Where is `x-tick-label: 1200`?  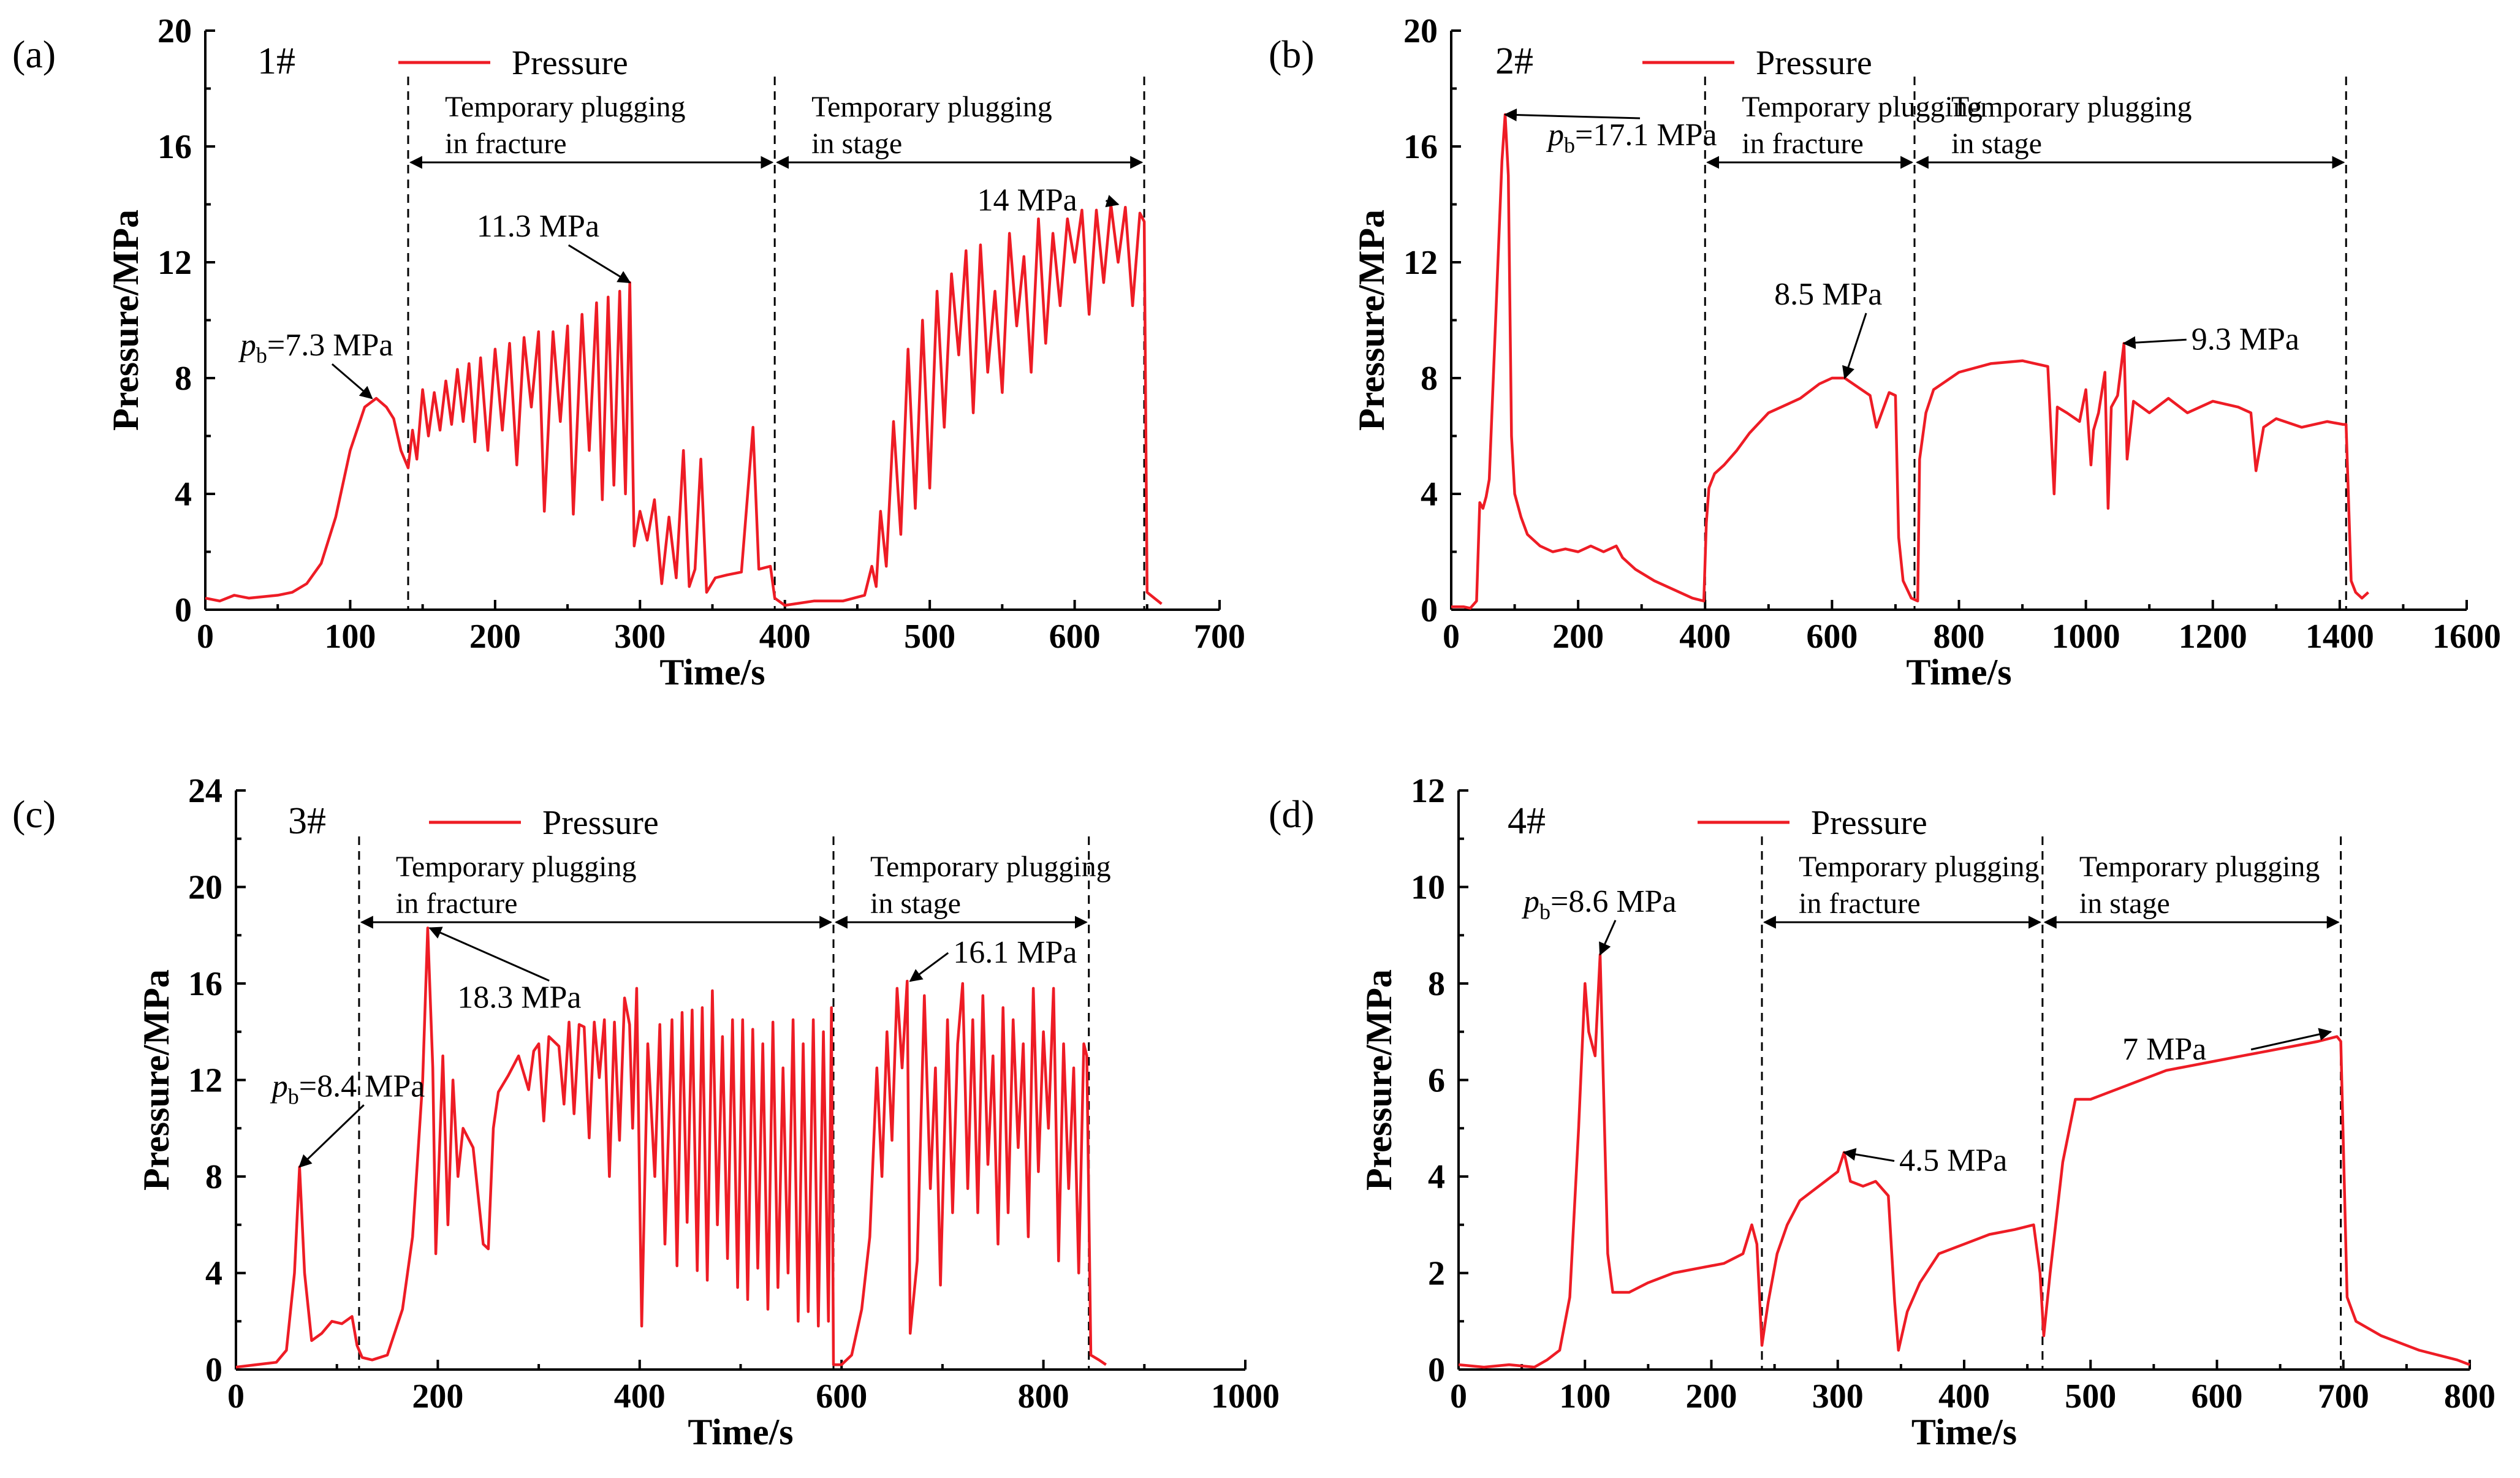 x-tick-label: 1200 is located at coordinates (2213, 637).